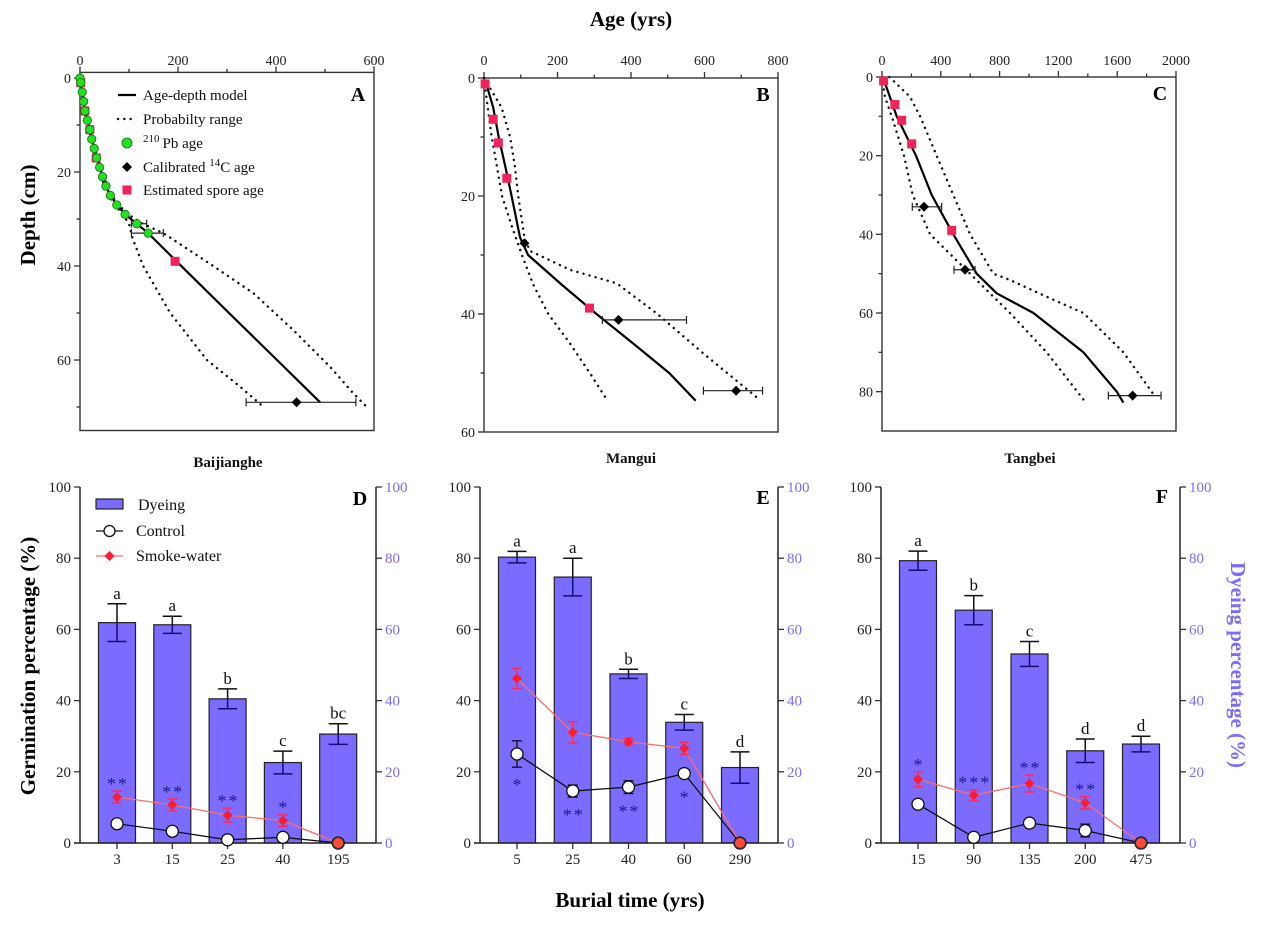 The height and width of the screenshot is (925, 1274). I want to click on y2-tick-label: 100, so click(396, 488).